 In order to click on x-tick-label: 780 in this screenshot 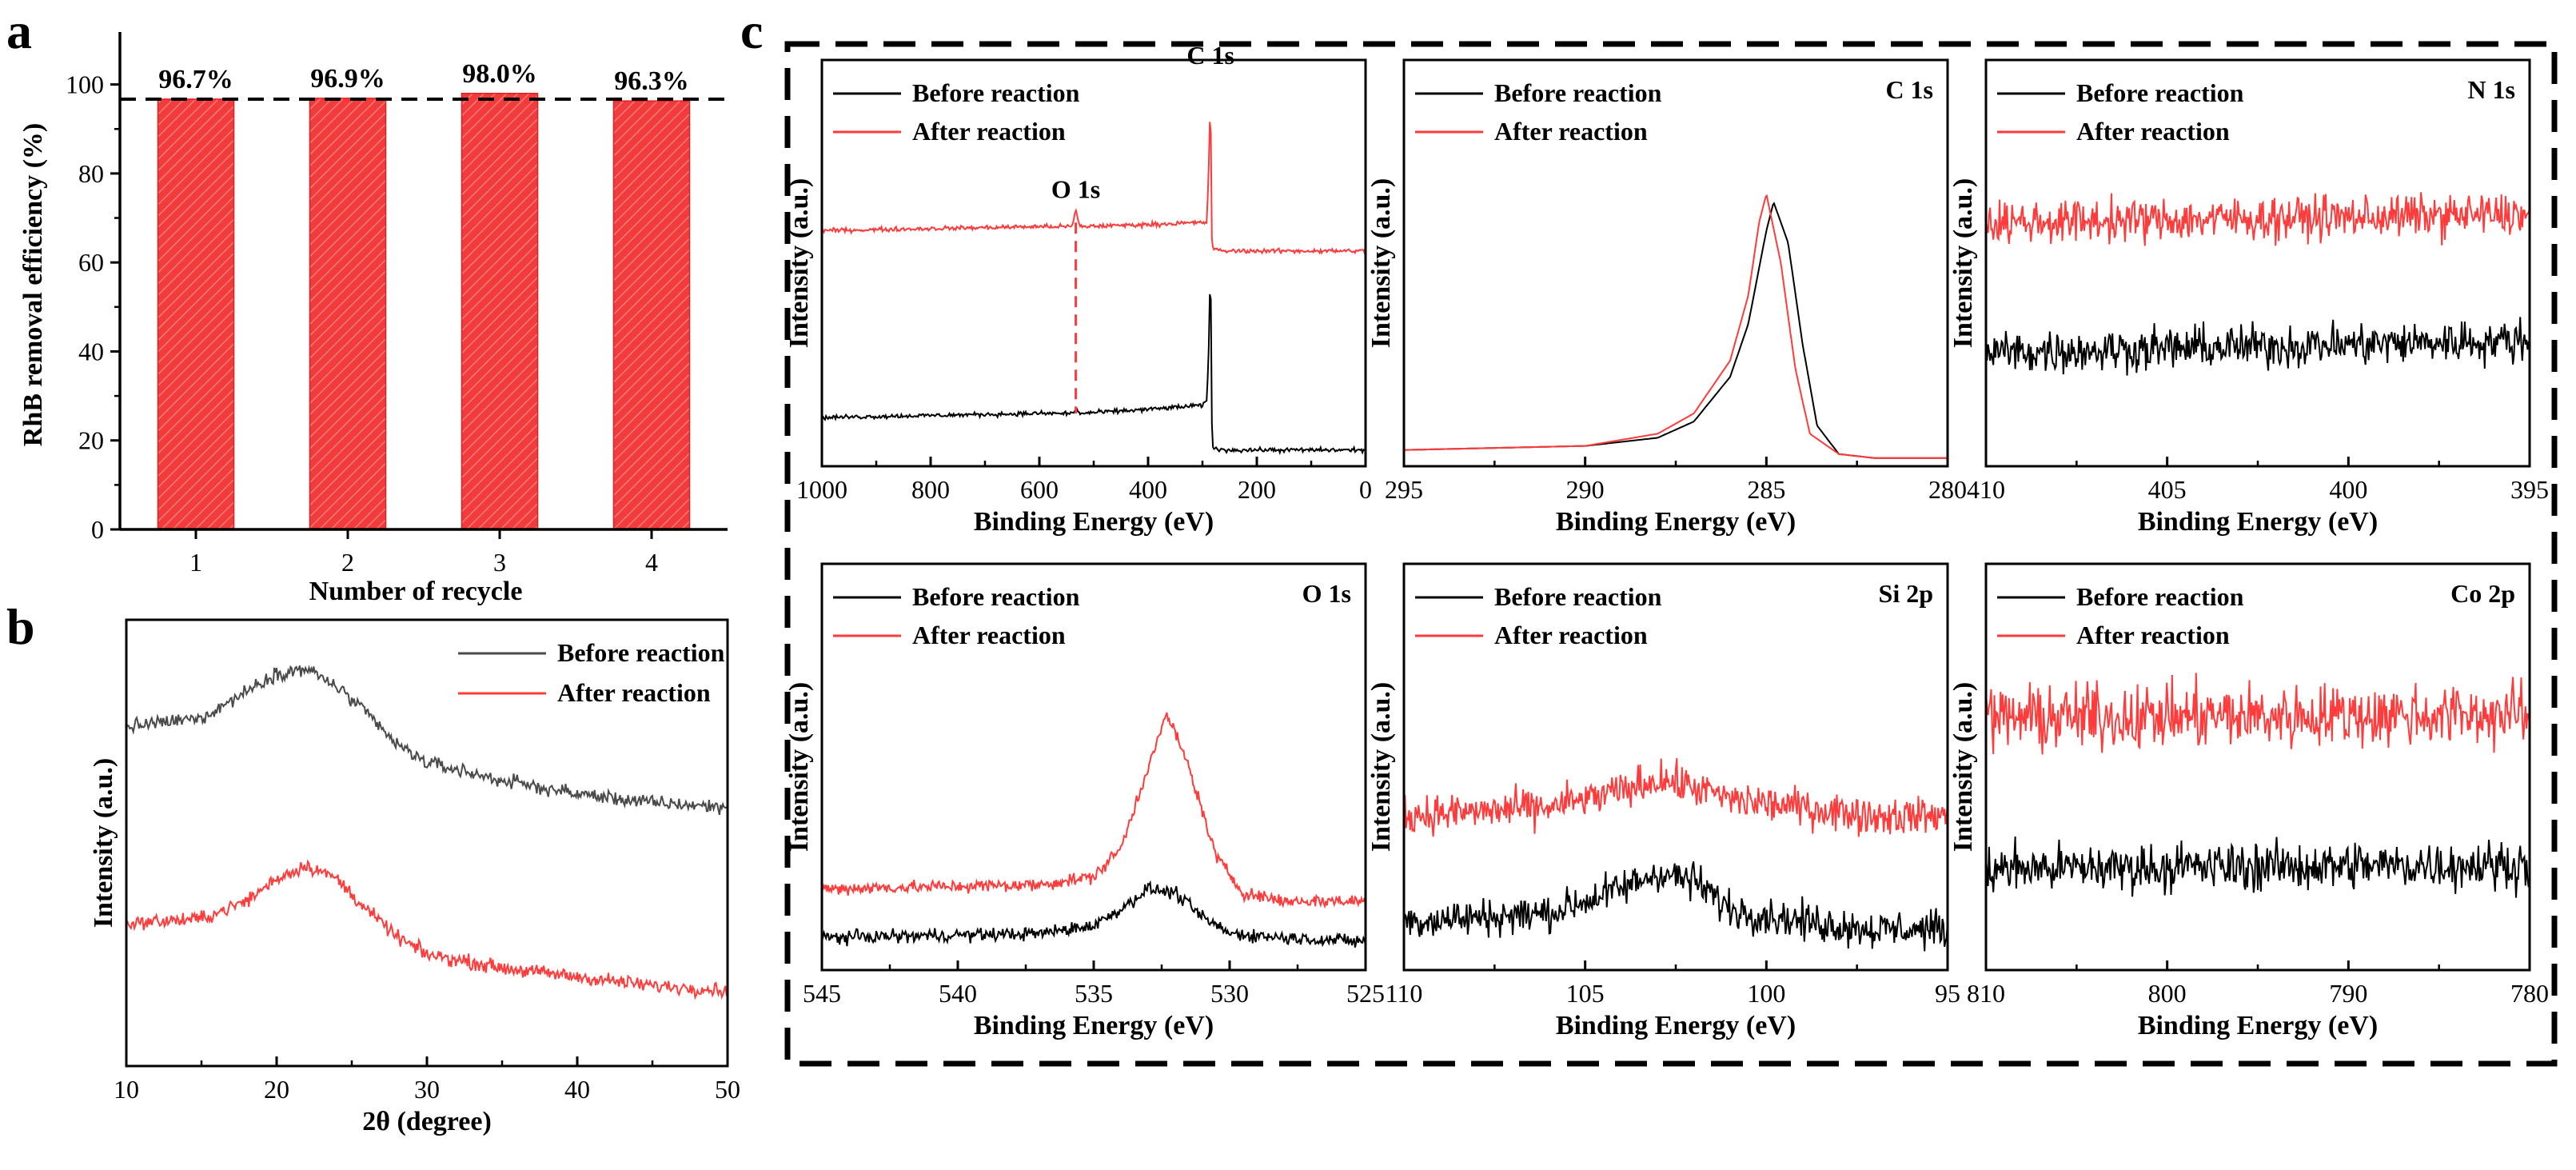, I will do `click(2530, 993)`.